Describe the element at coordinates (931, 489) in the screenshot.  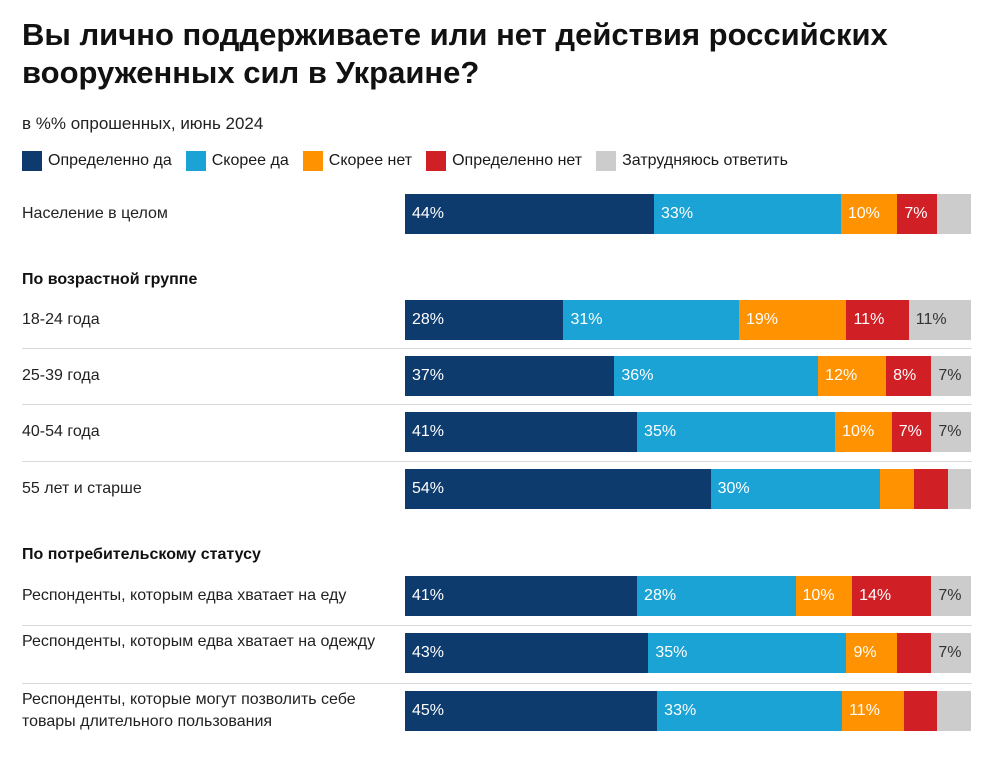
I see `bar-segment-definitely-no-g1-r3` at that location.